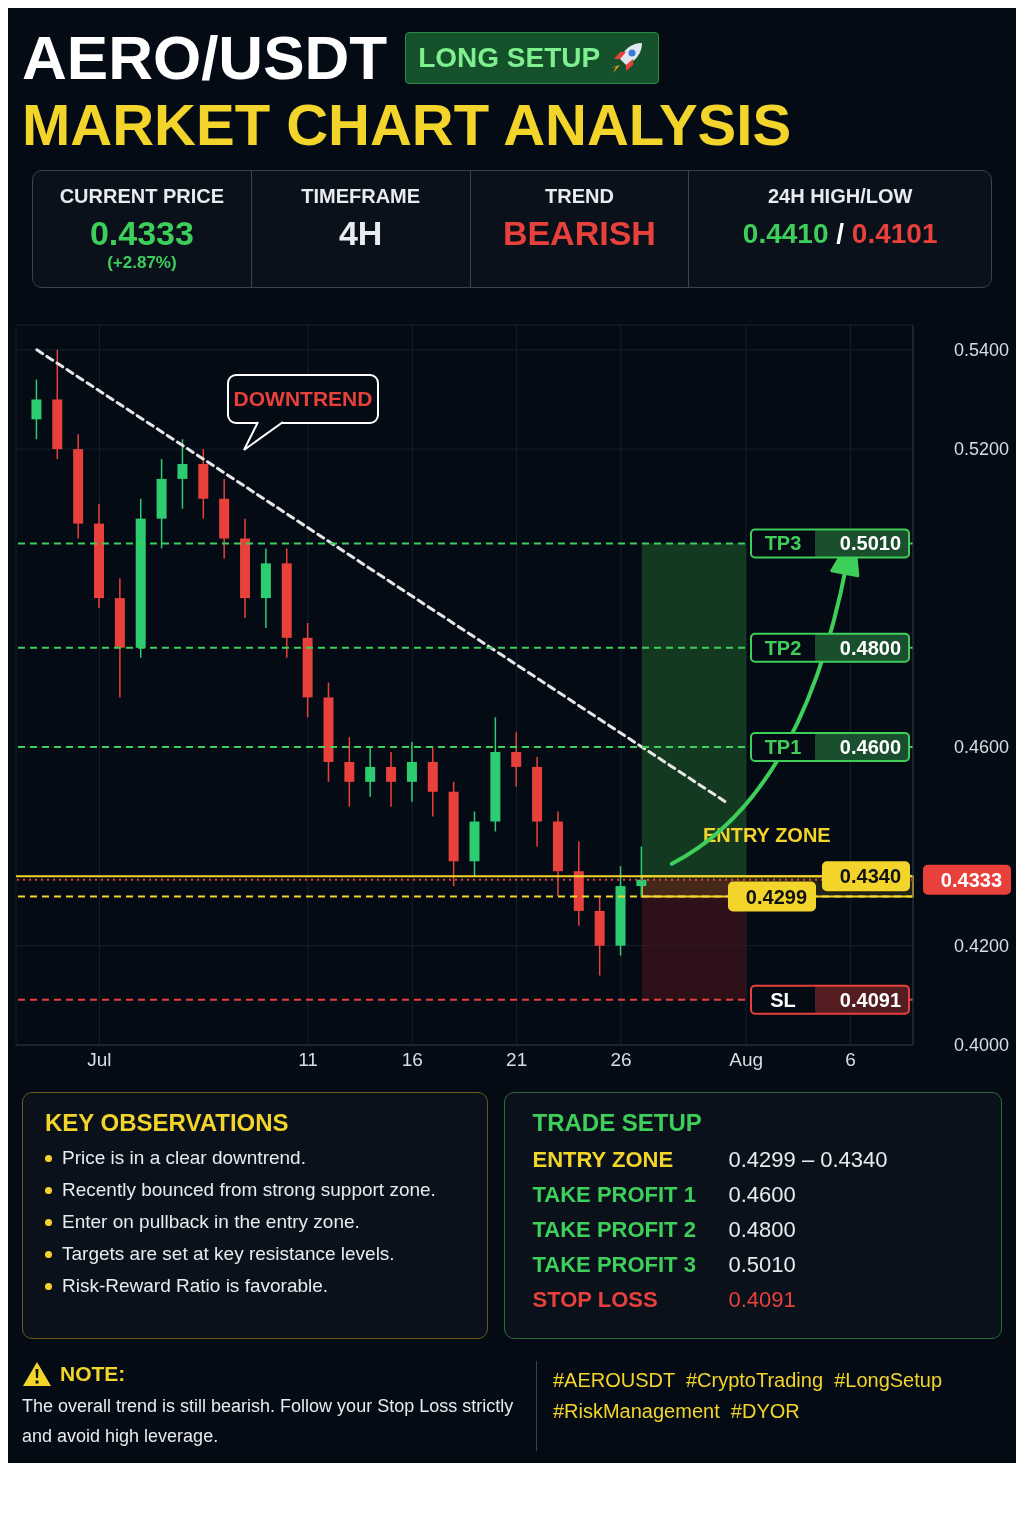 The width and height of the screenshot is (1024, 1536). What do you see at coordinates (870, 876) in the screenshot?
I see `ref-line-label: 0.4340` at bounding box center [870, 876].